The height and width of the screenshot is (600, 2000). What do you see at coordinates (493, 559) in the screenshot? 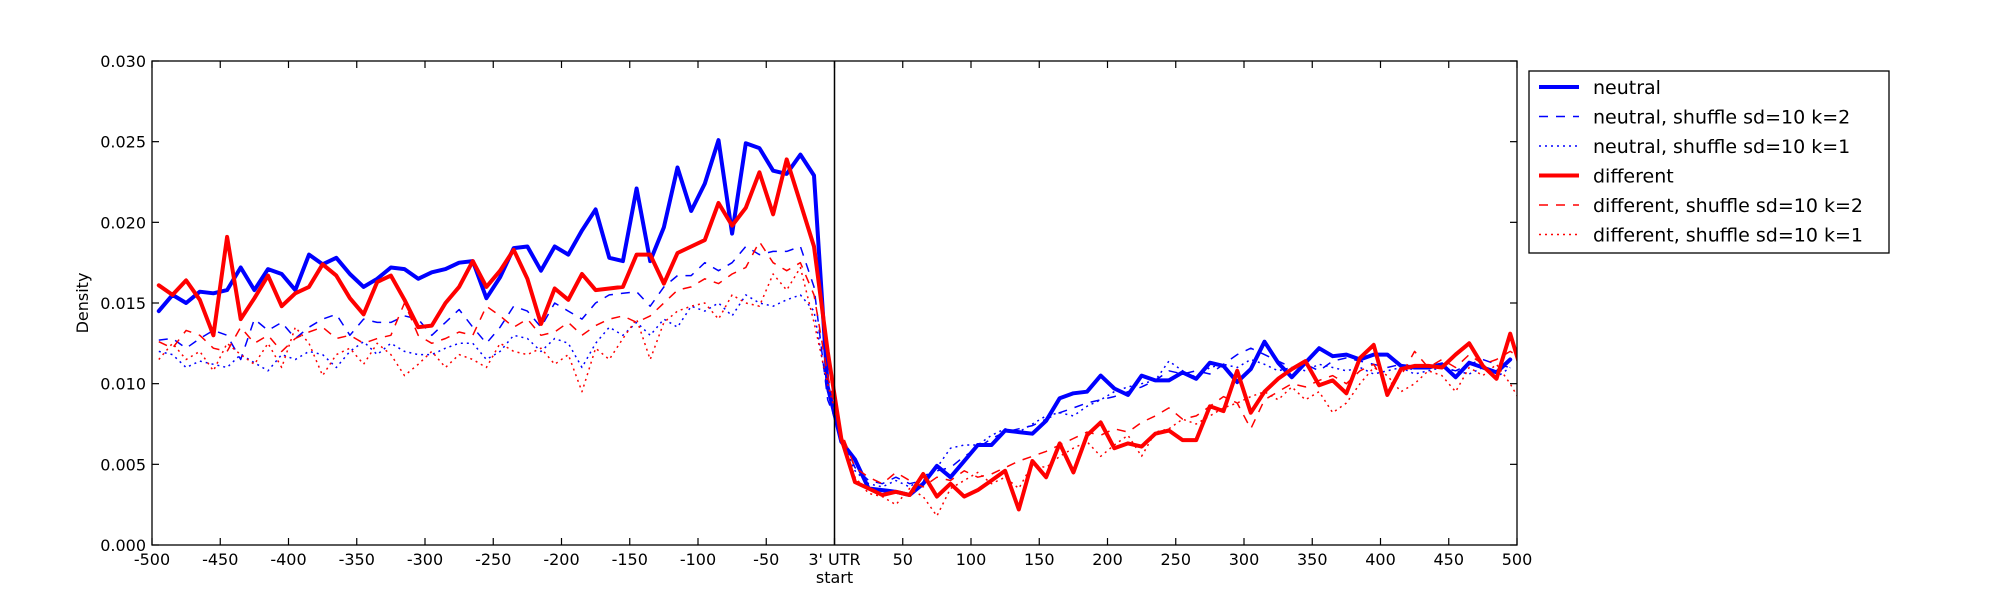
I see `x-tick-label: -250` at bounding box center [493, 559].